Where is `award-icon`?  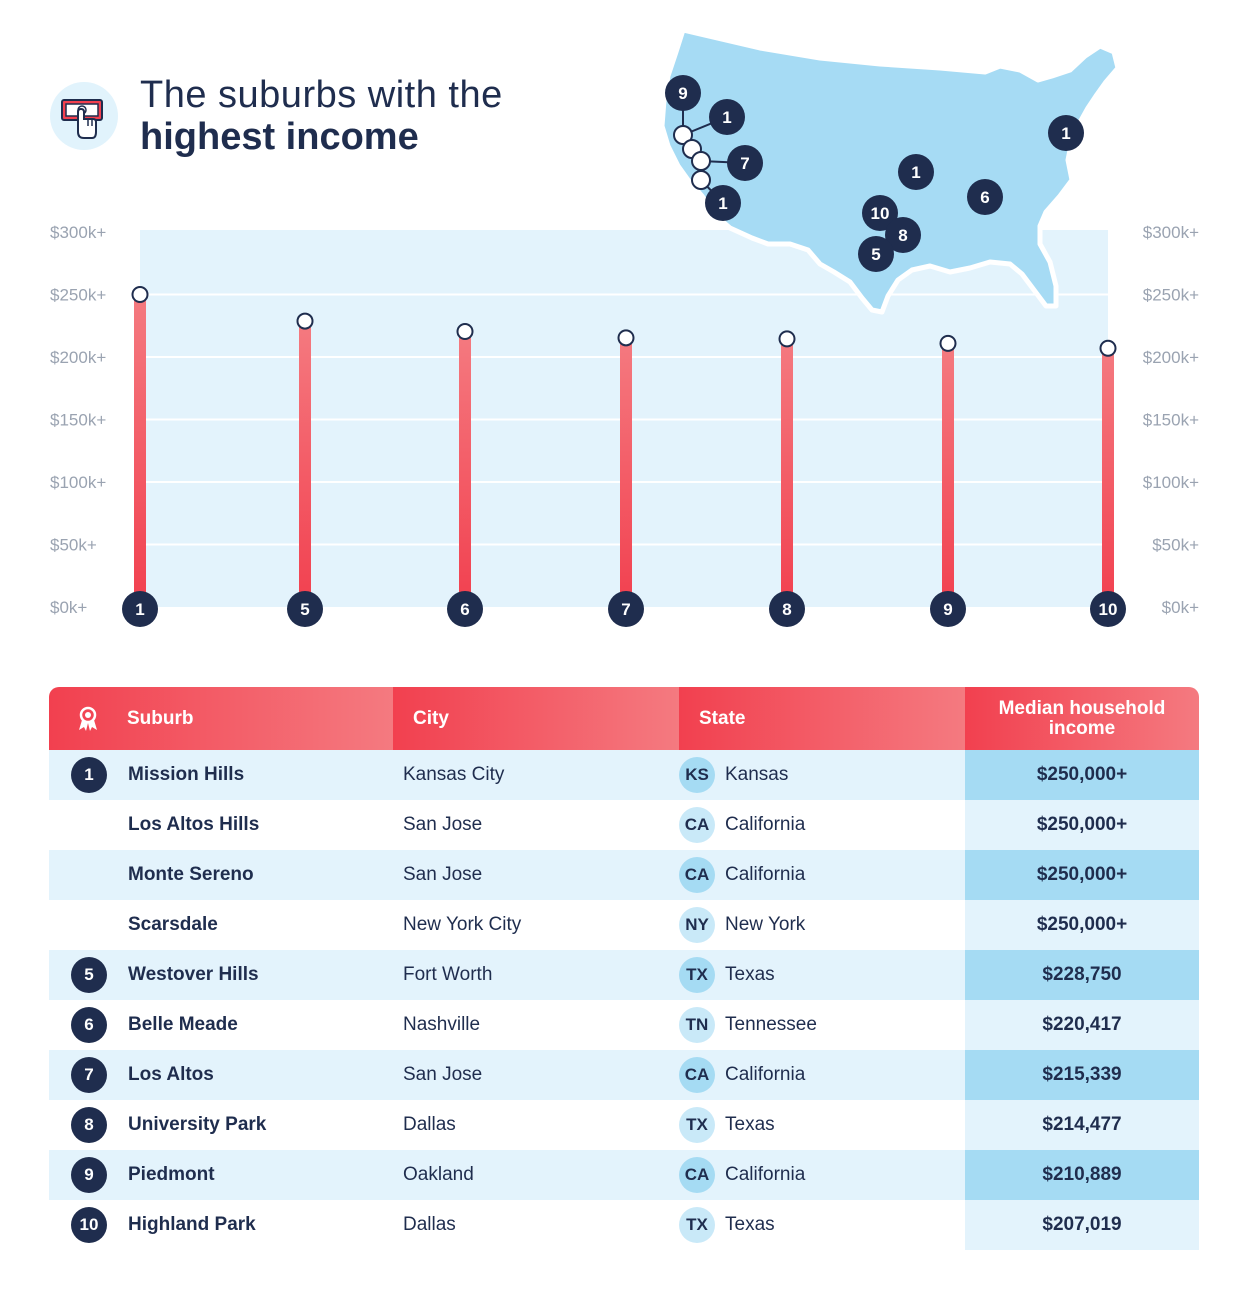
award-icon is located at coordinates (88, 722).